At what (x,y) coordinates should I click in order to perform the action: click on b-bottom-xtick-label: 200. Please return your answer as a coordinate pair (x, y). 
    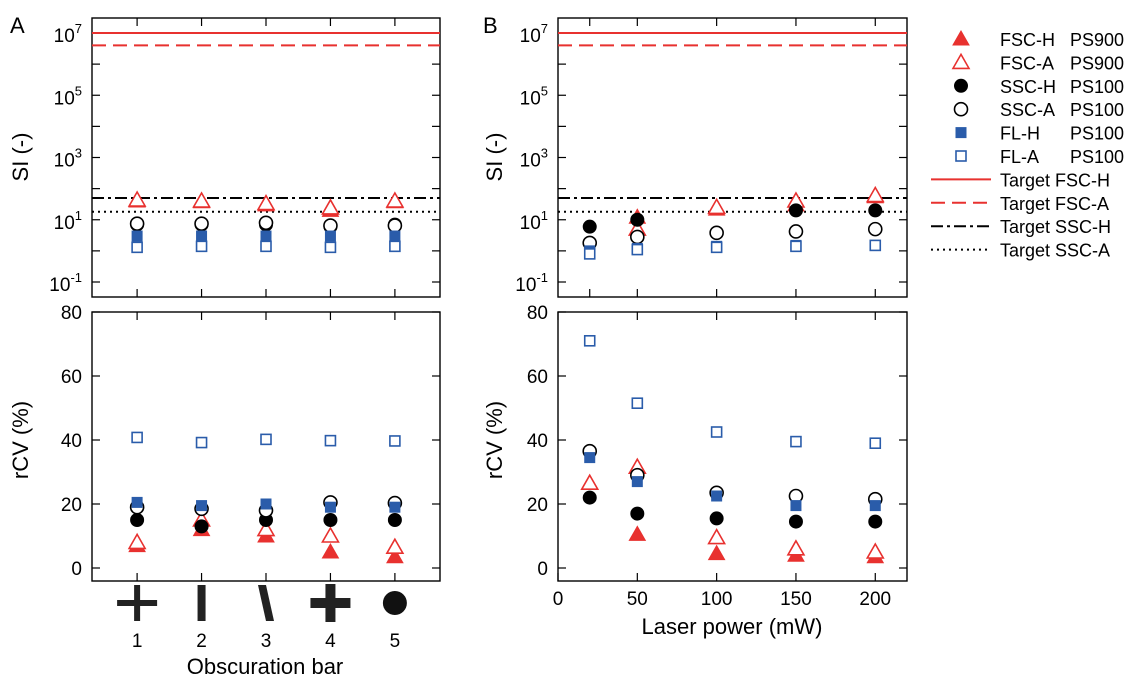
    Looking at the image, I should click on (875, 599).